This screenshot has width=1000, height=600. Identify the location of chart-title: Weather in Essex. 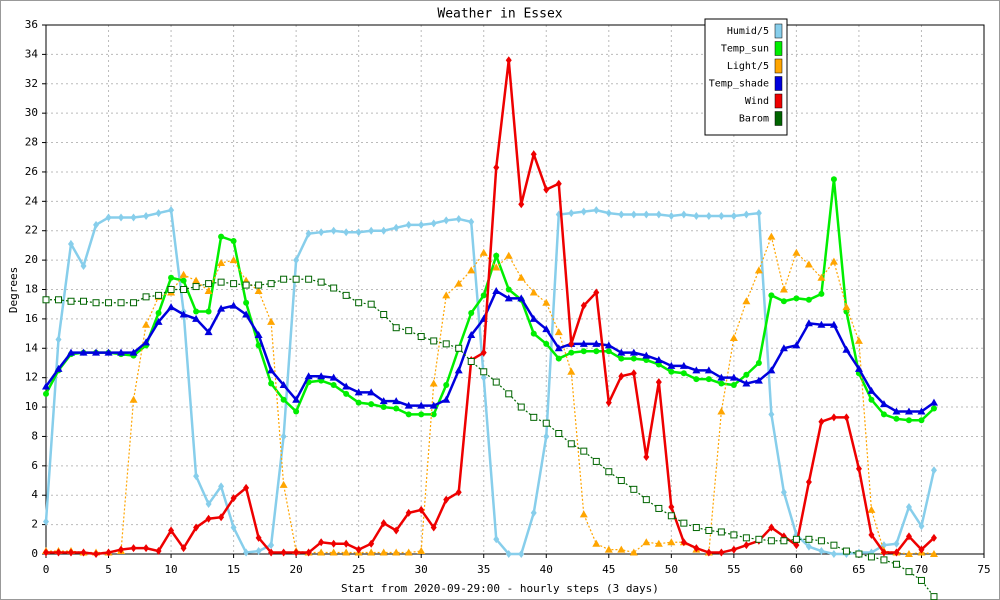
(499, 14).